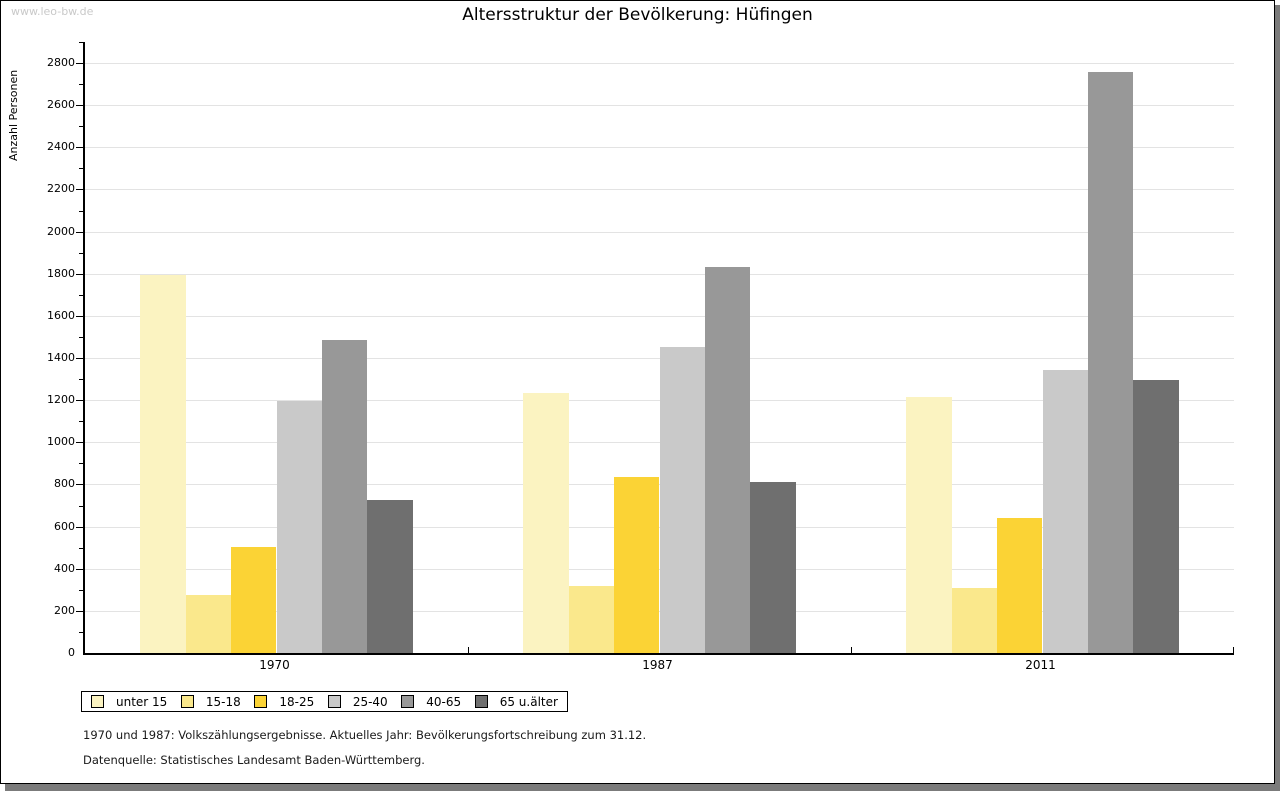  What do you see at coordinates (61, 442) in the screenshot?
I see `y-tick-label: 1000` at bounding box center [61, 442].